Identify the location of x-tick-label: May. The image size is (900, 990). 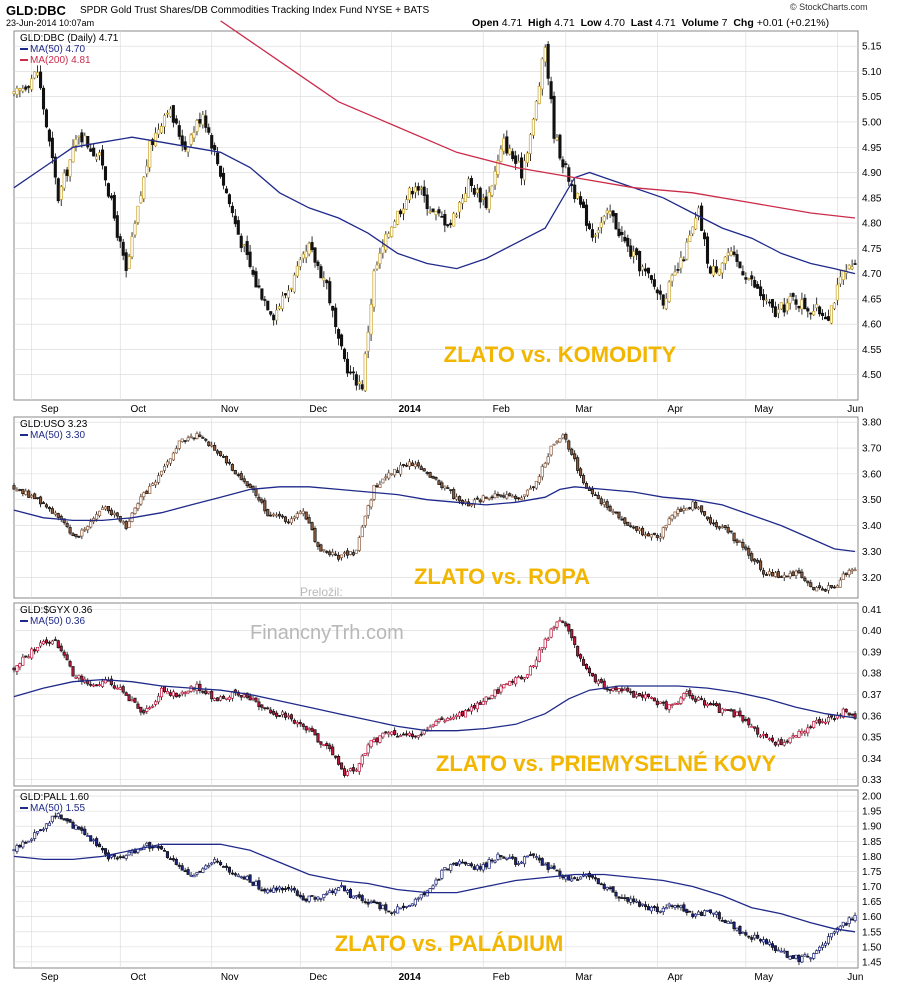
(763, 977).